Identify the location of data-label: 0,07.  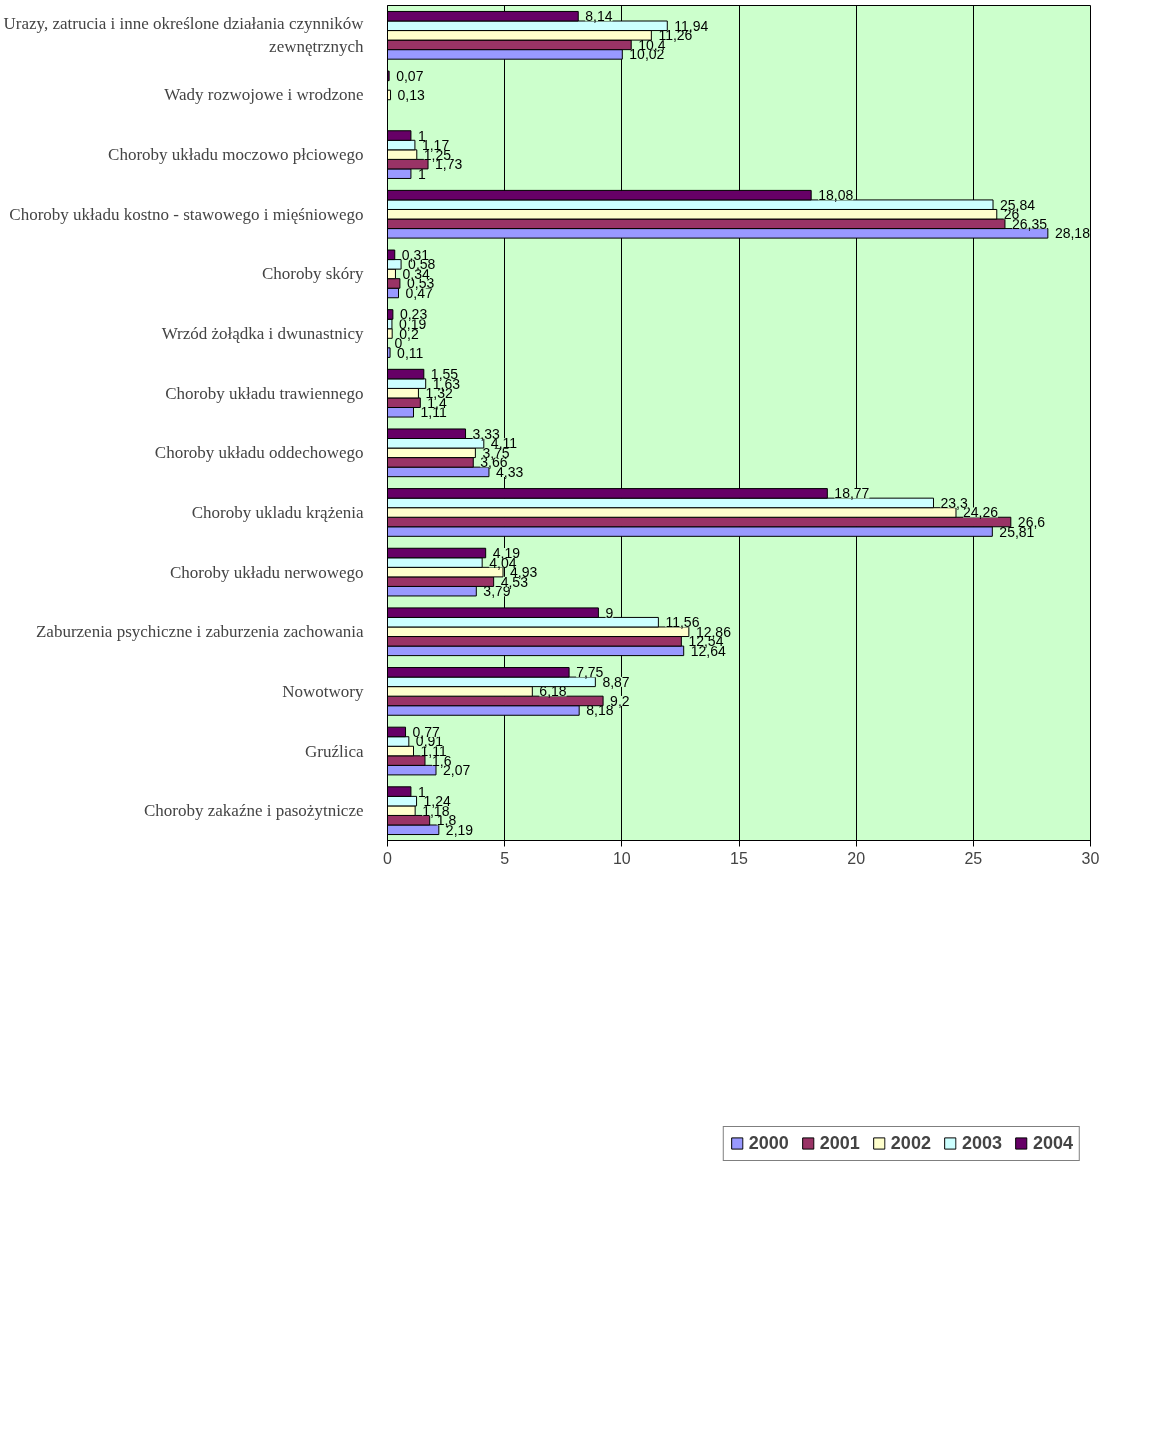
(410, 75).